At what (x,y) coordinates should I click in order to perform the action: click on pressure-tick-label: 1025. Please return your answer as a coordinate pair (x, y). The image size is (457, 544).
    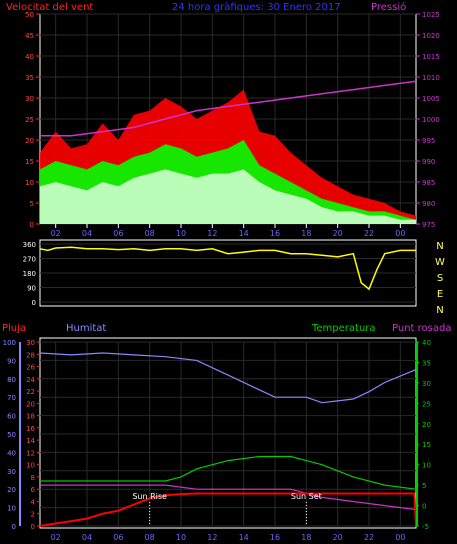
    Looking at the image, I should click on (431, 15).